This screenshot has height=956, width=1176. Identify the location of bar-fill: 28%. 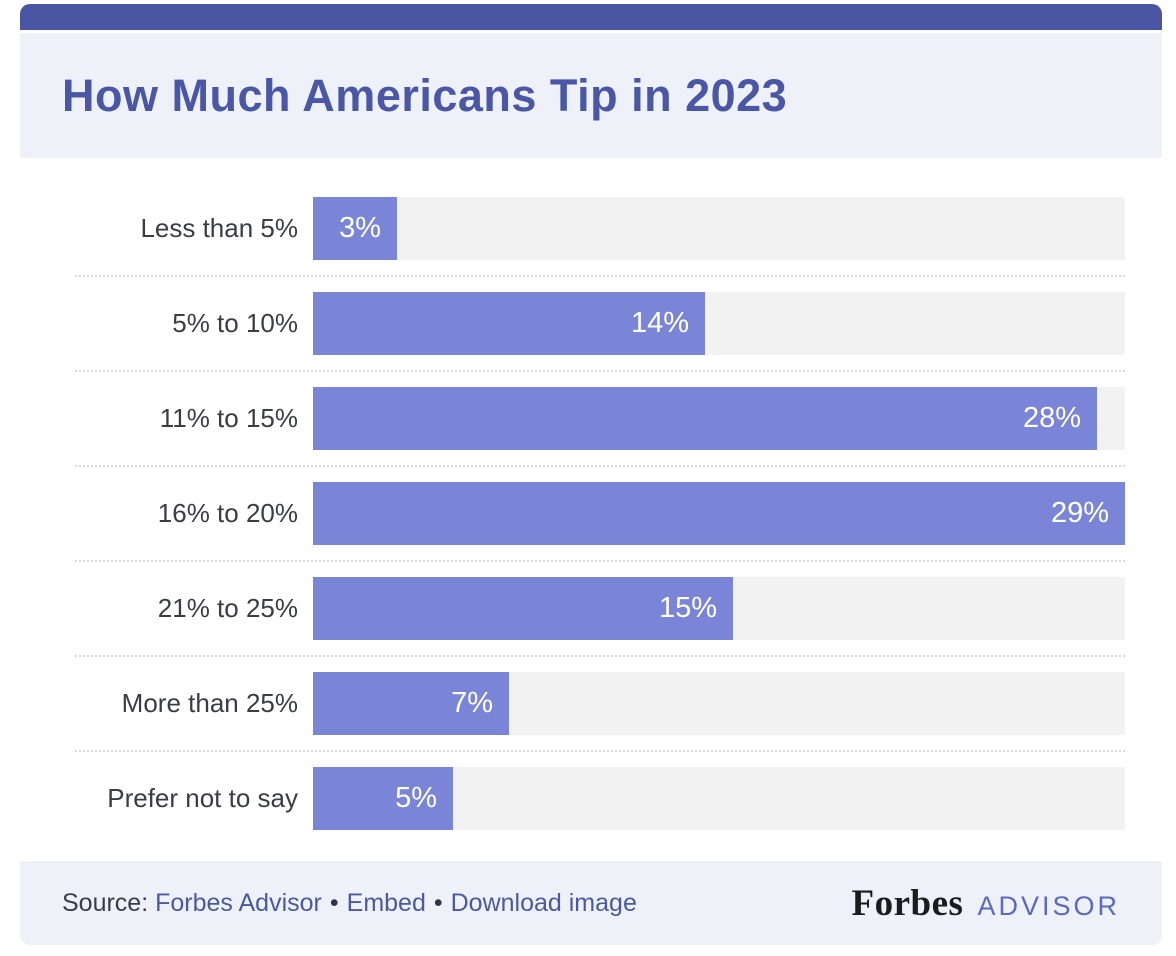
(705, 418).